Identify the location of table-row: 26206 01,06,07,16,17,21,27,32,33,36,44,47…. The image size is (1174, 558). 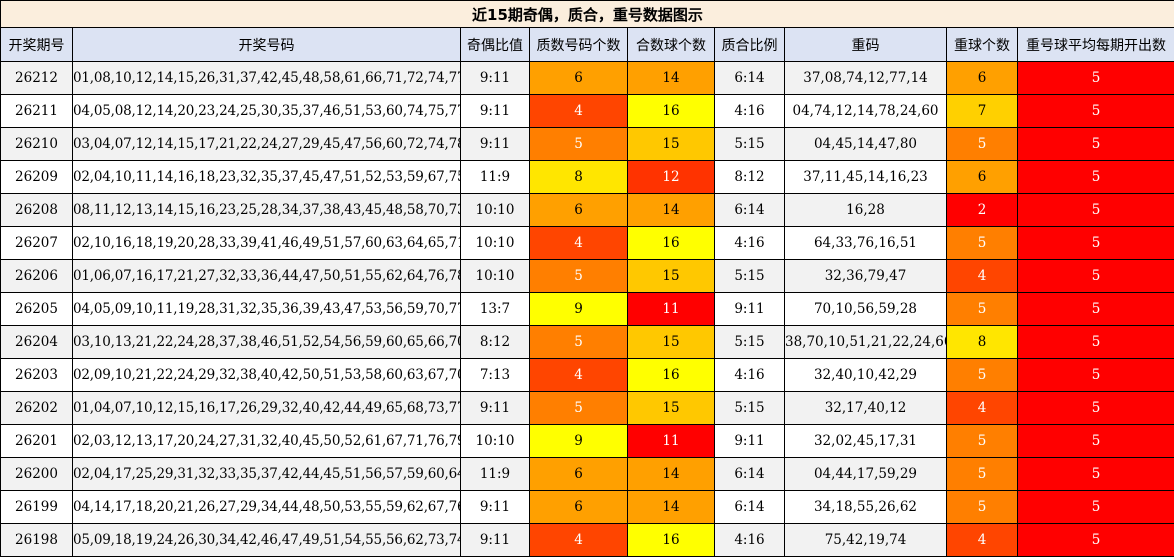
(587, 276).